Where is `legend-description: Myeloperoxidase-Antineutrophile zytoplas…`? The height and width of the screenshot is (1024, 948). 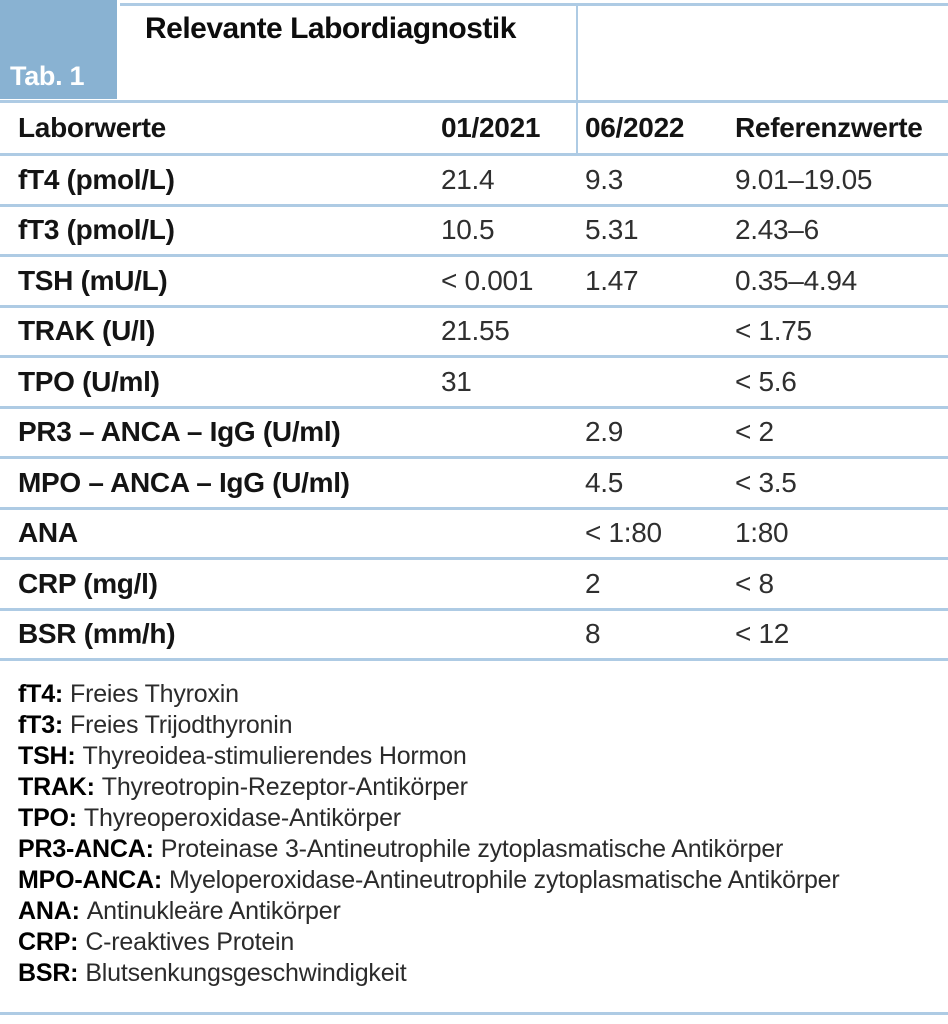 legend-description: Myeloperoxidase-Antineutrophile zytoplas… is located at coordinates (504, 880).